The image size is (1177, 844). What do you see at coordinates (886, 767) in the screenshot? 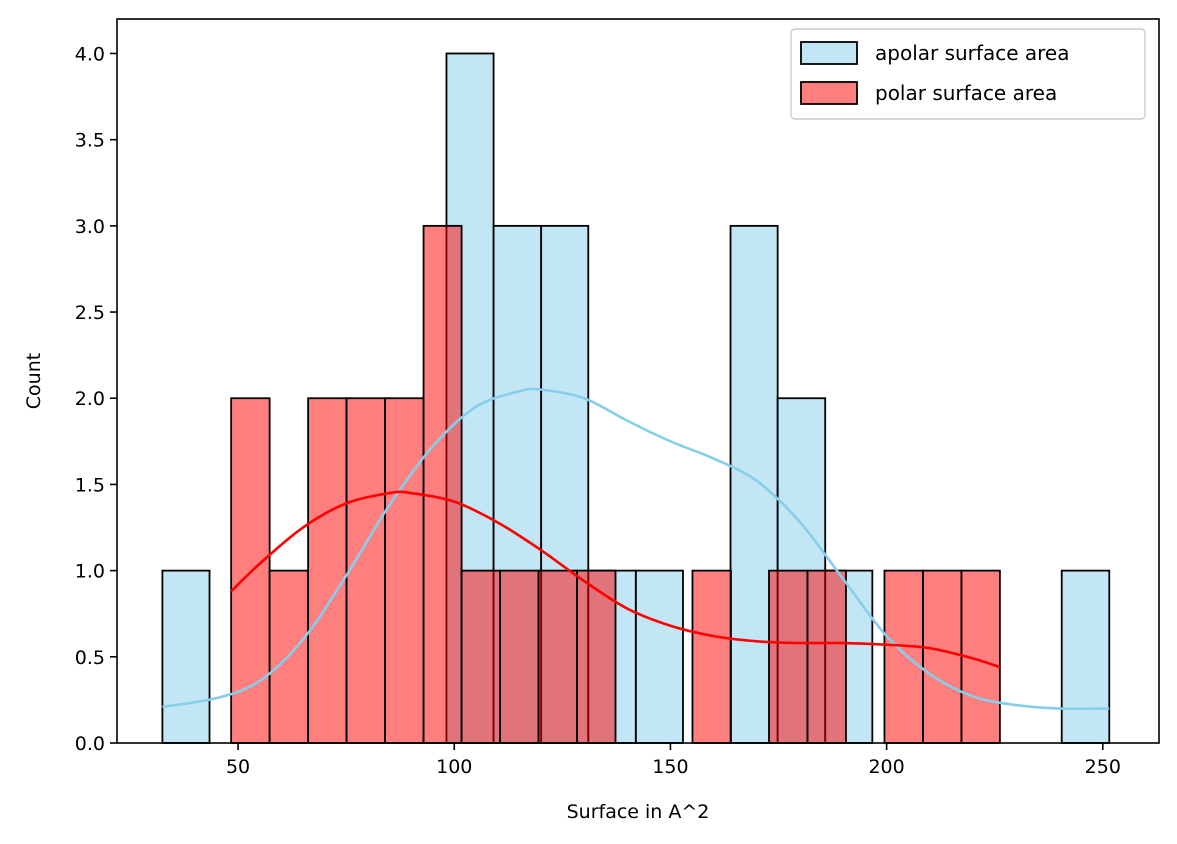
I see `x-tick-label: 200` at bounding box center [886, 767].